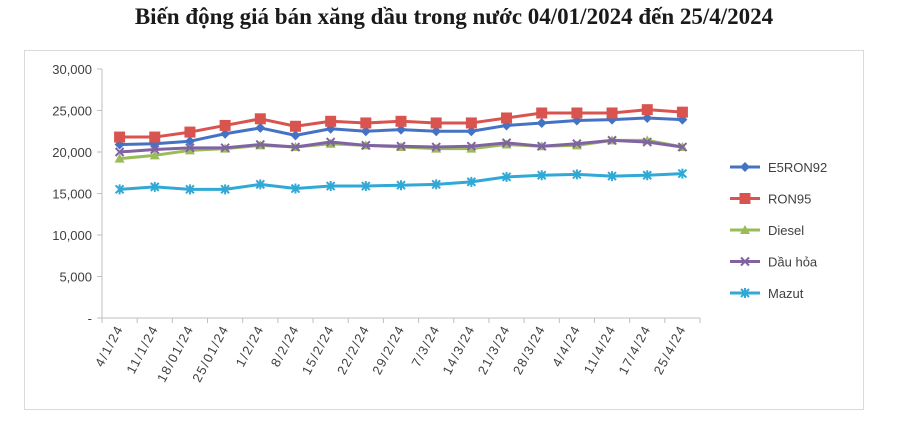 This screenshot has height=432, width=908. What do you see at coordinates (494, 349) in the screenshot?
I see `x-tick-label: 21/3/24` at bounding box center [494, 349].